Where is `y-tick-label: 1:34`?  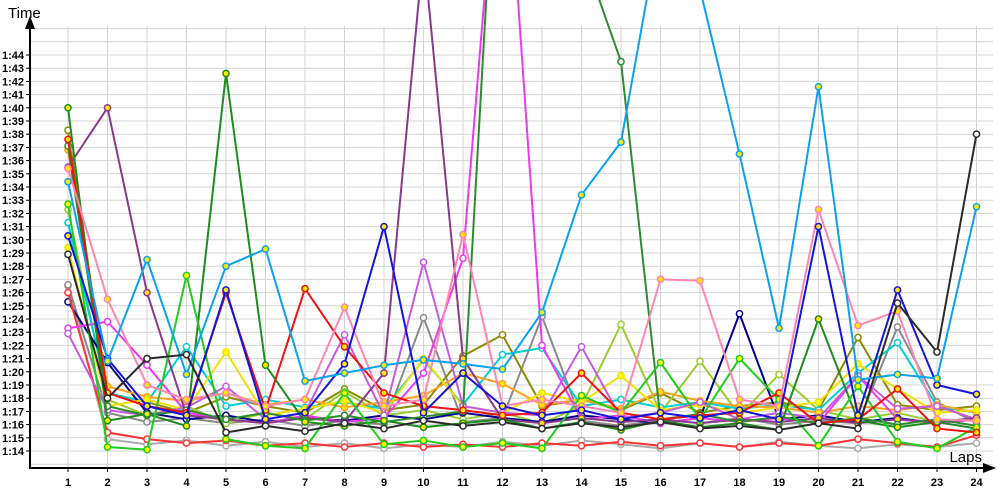 y-tick-label: 1:34 is located at coordinates (13, 188).